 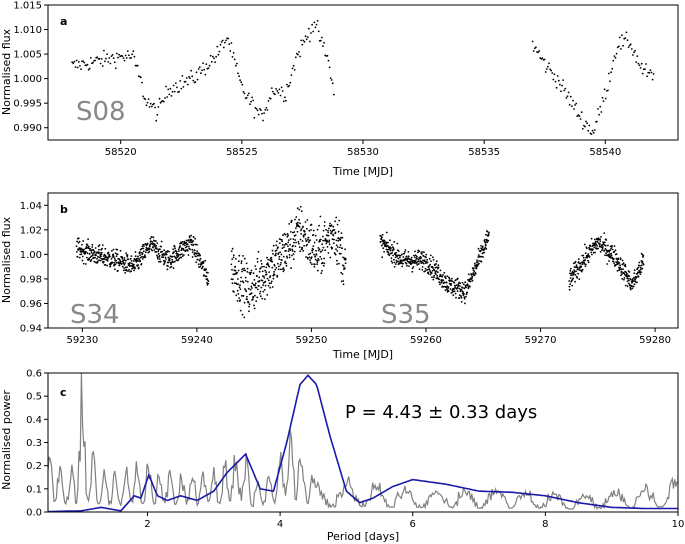 I want to click on x-tick-label: 59260, so click(x=426, y=340).